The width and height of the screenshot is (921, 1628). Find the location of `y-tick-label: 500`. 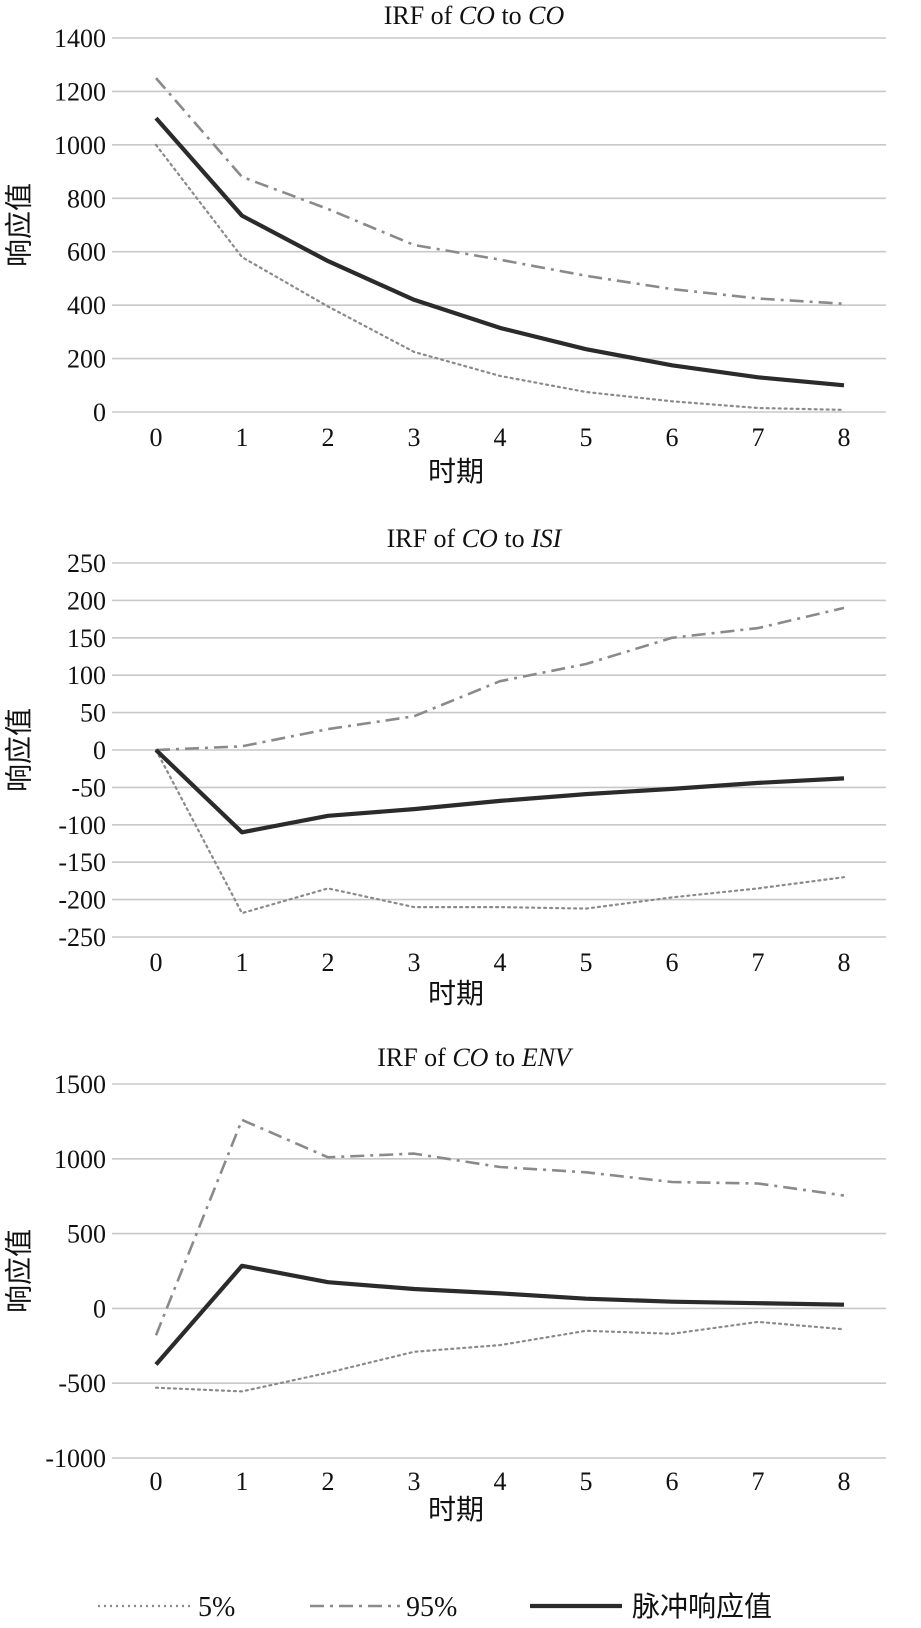

y-tick-label: 500 is located at coordinates (86, 1234).